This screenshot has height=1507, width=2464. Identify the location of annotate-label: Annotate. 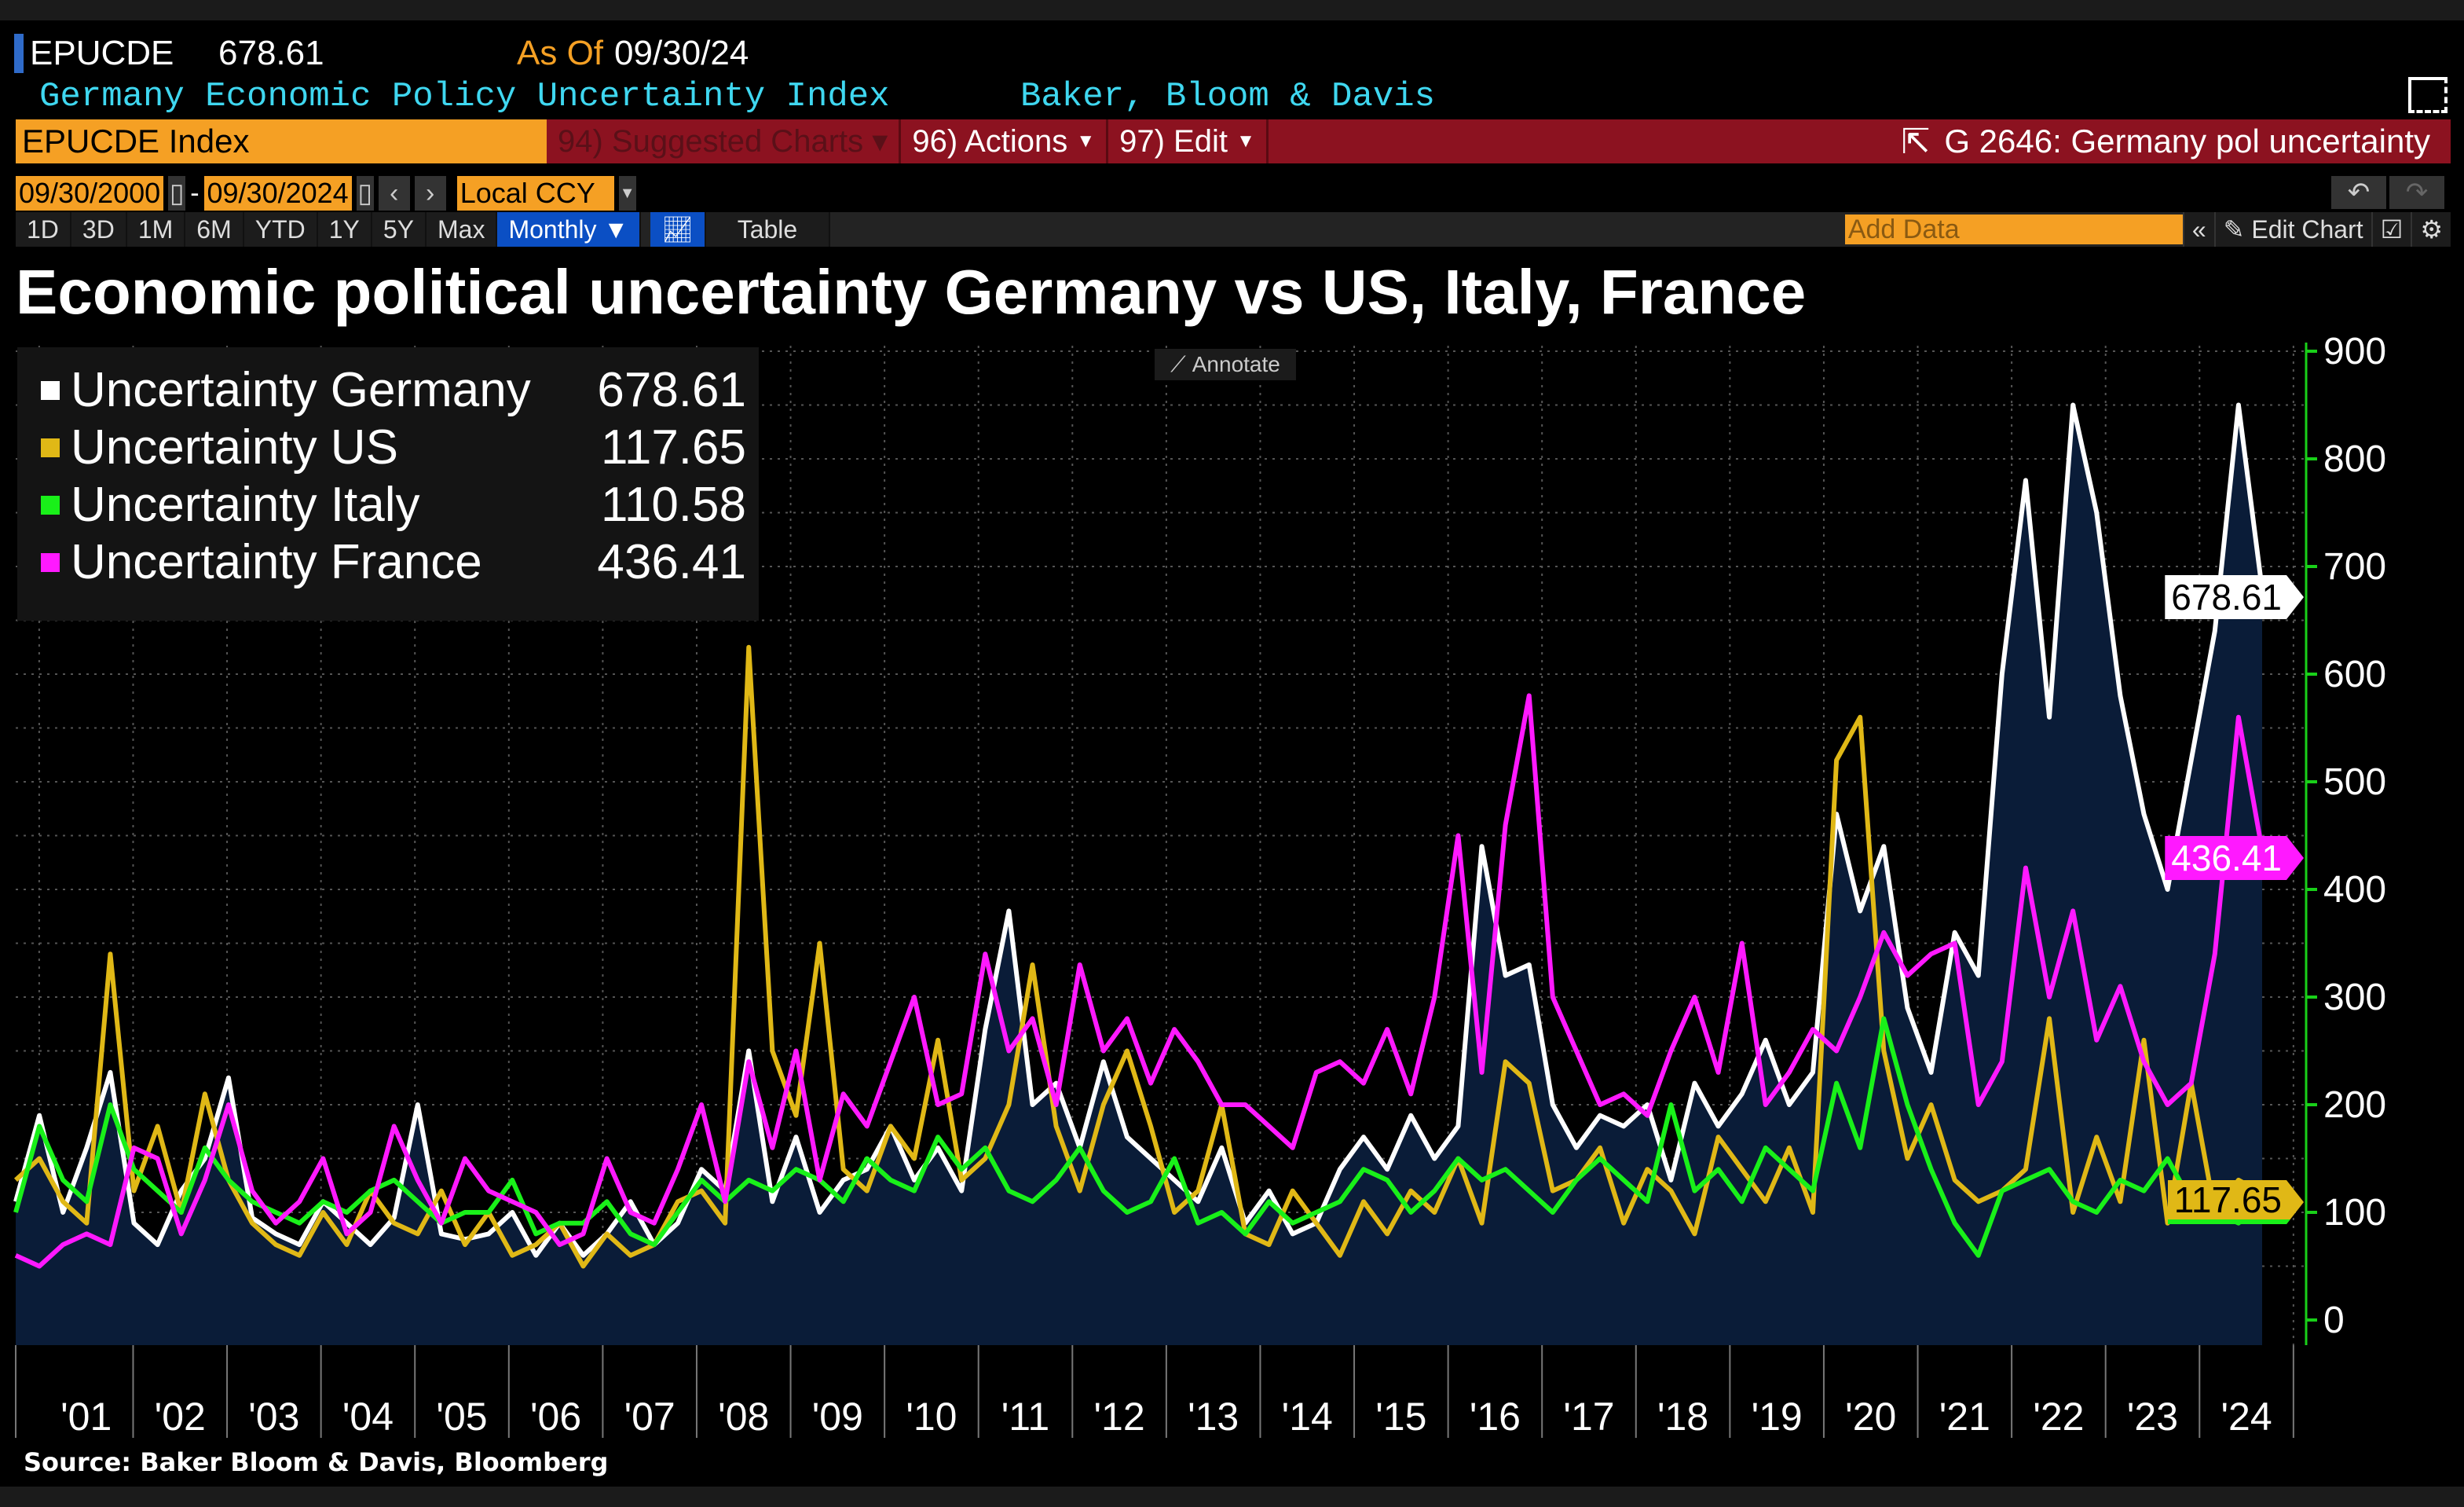
(1236, 364).